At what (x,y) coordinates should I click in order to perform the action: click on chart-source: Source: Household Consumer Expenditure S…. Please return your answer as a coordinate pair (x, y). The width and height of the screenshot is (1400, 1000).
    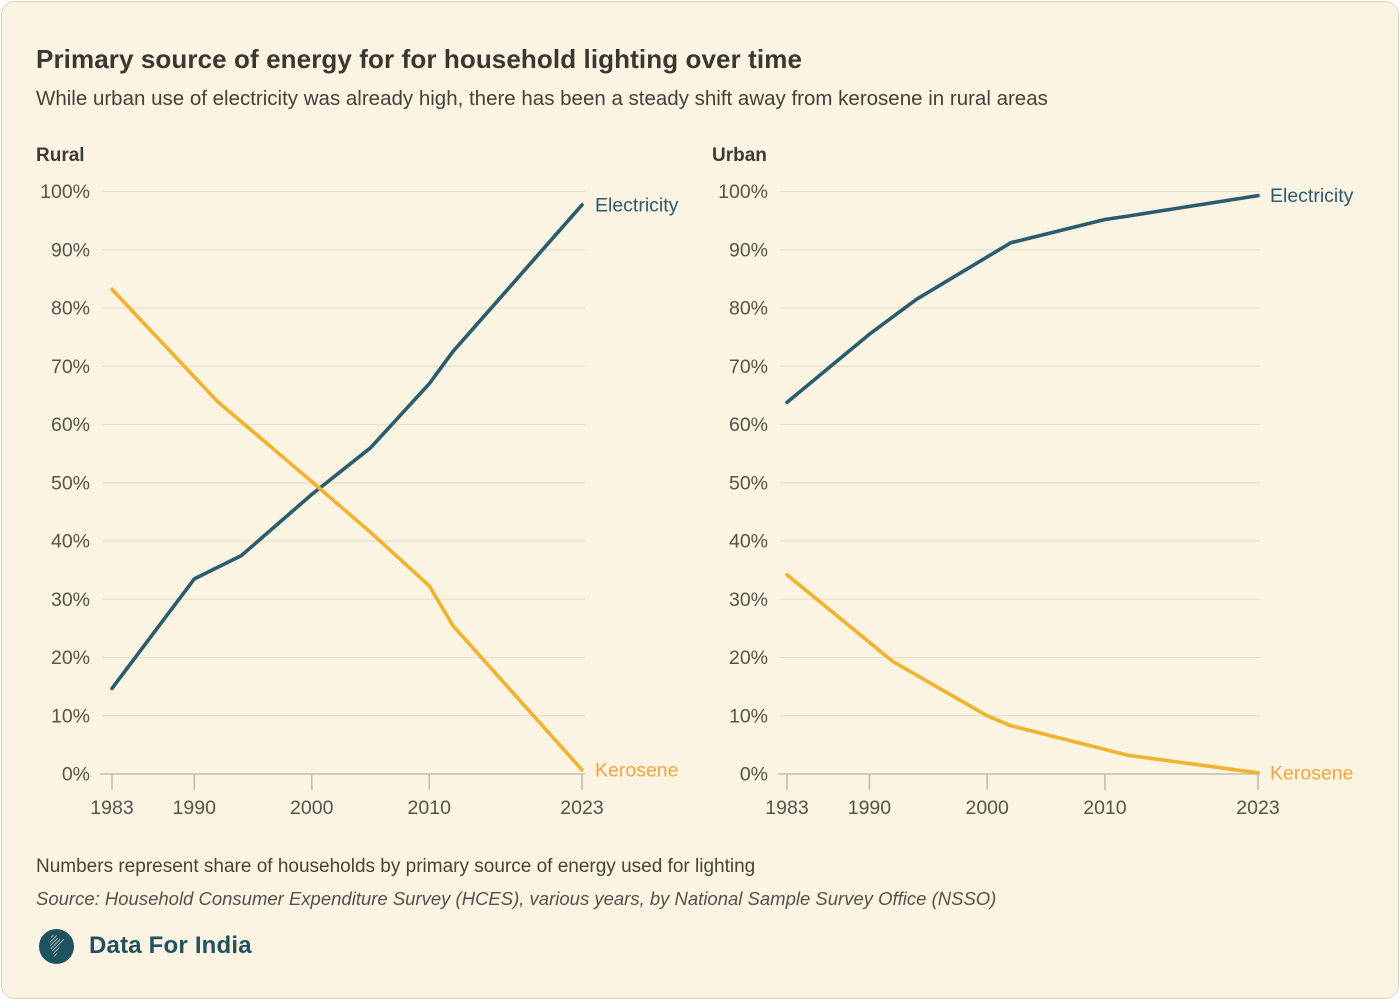
    Looking at the image, I should click on (516, 898).